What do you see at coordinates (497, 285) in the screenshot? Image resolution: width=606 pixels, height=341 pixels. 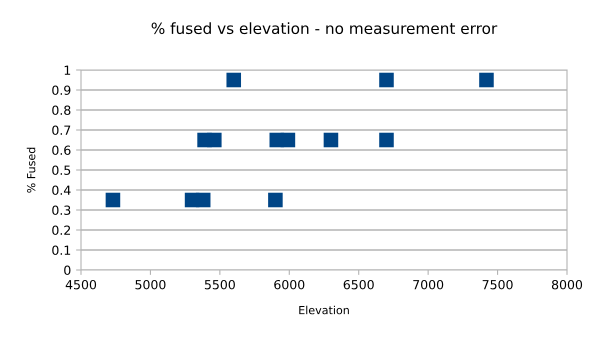 I see `x-tick-label: 7500` at bounding box center [497, 285].